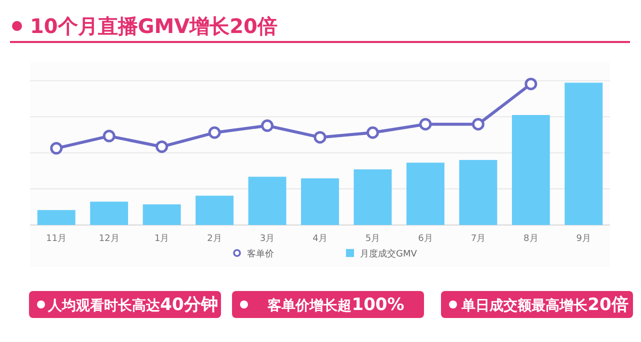 Image resolution: width=641 pixels, height=342 pixels. Describe the element at coordinates (162, 239) in the screenshot. I see `x-tick-label: 1月` at that location.